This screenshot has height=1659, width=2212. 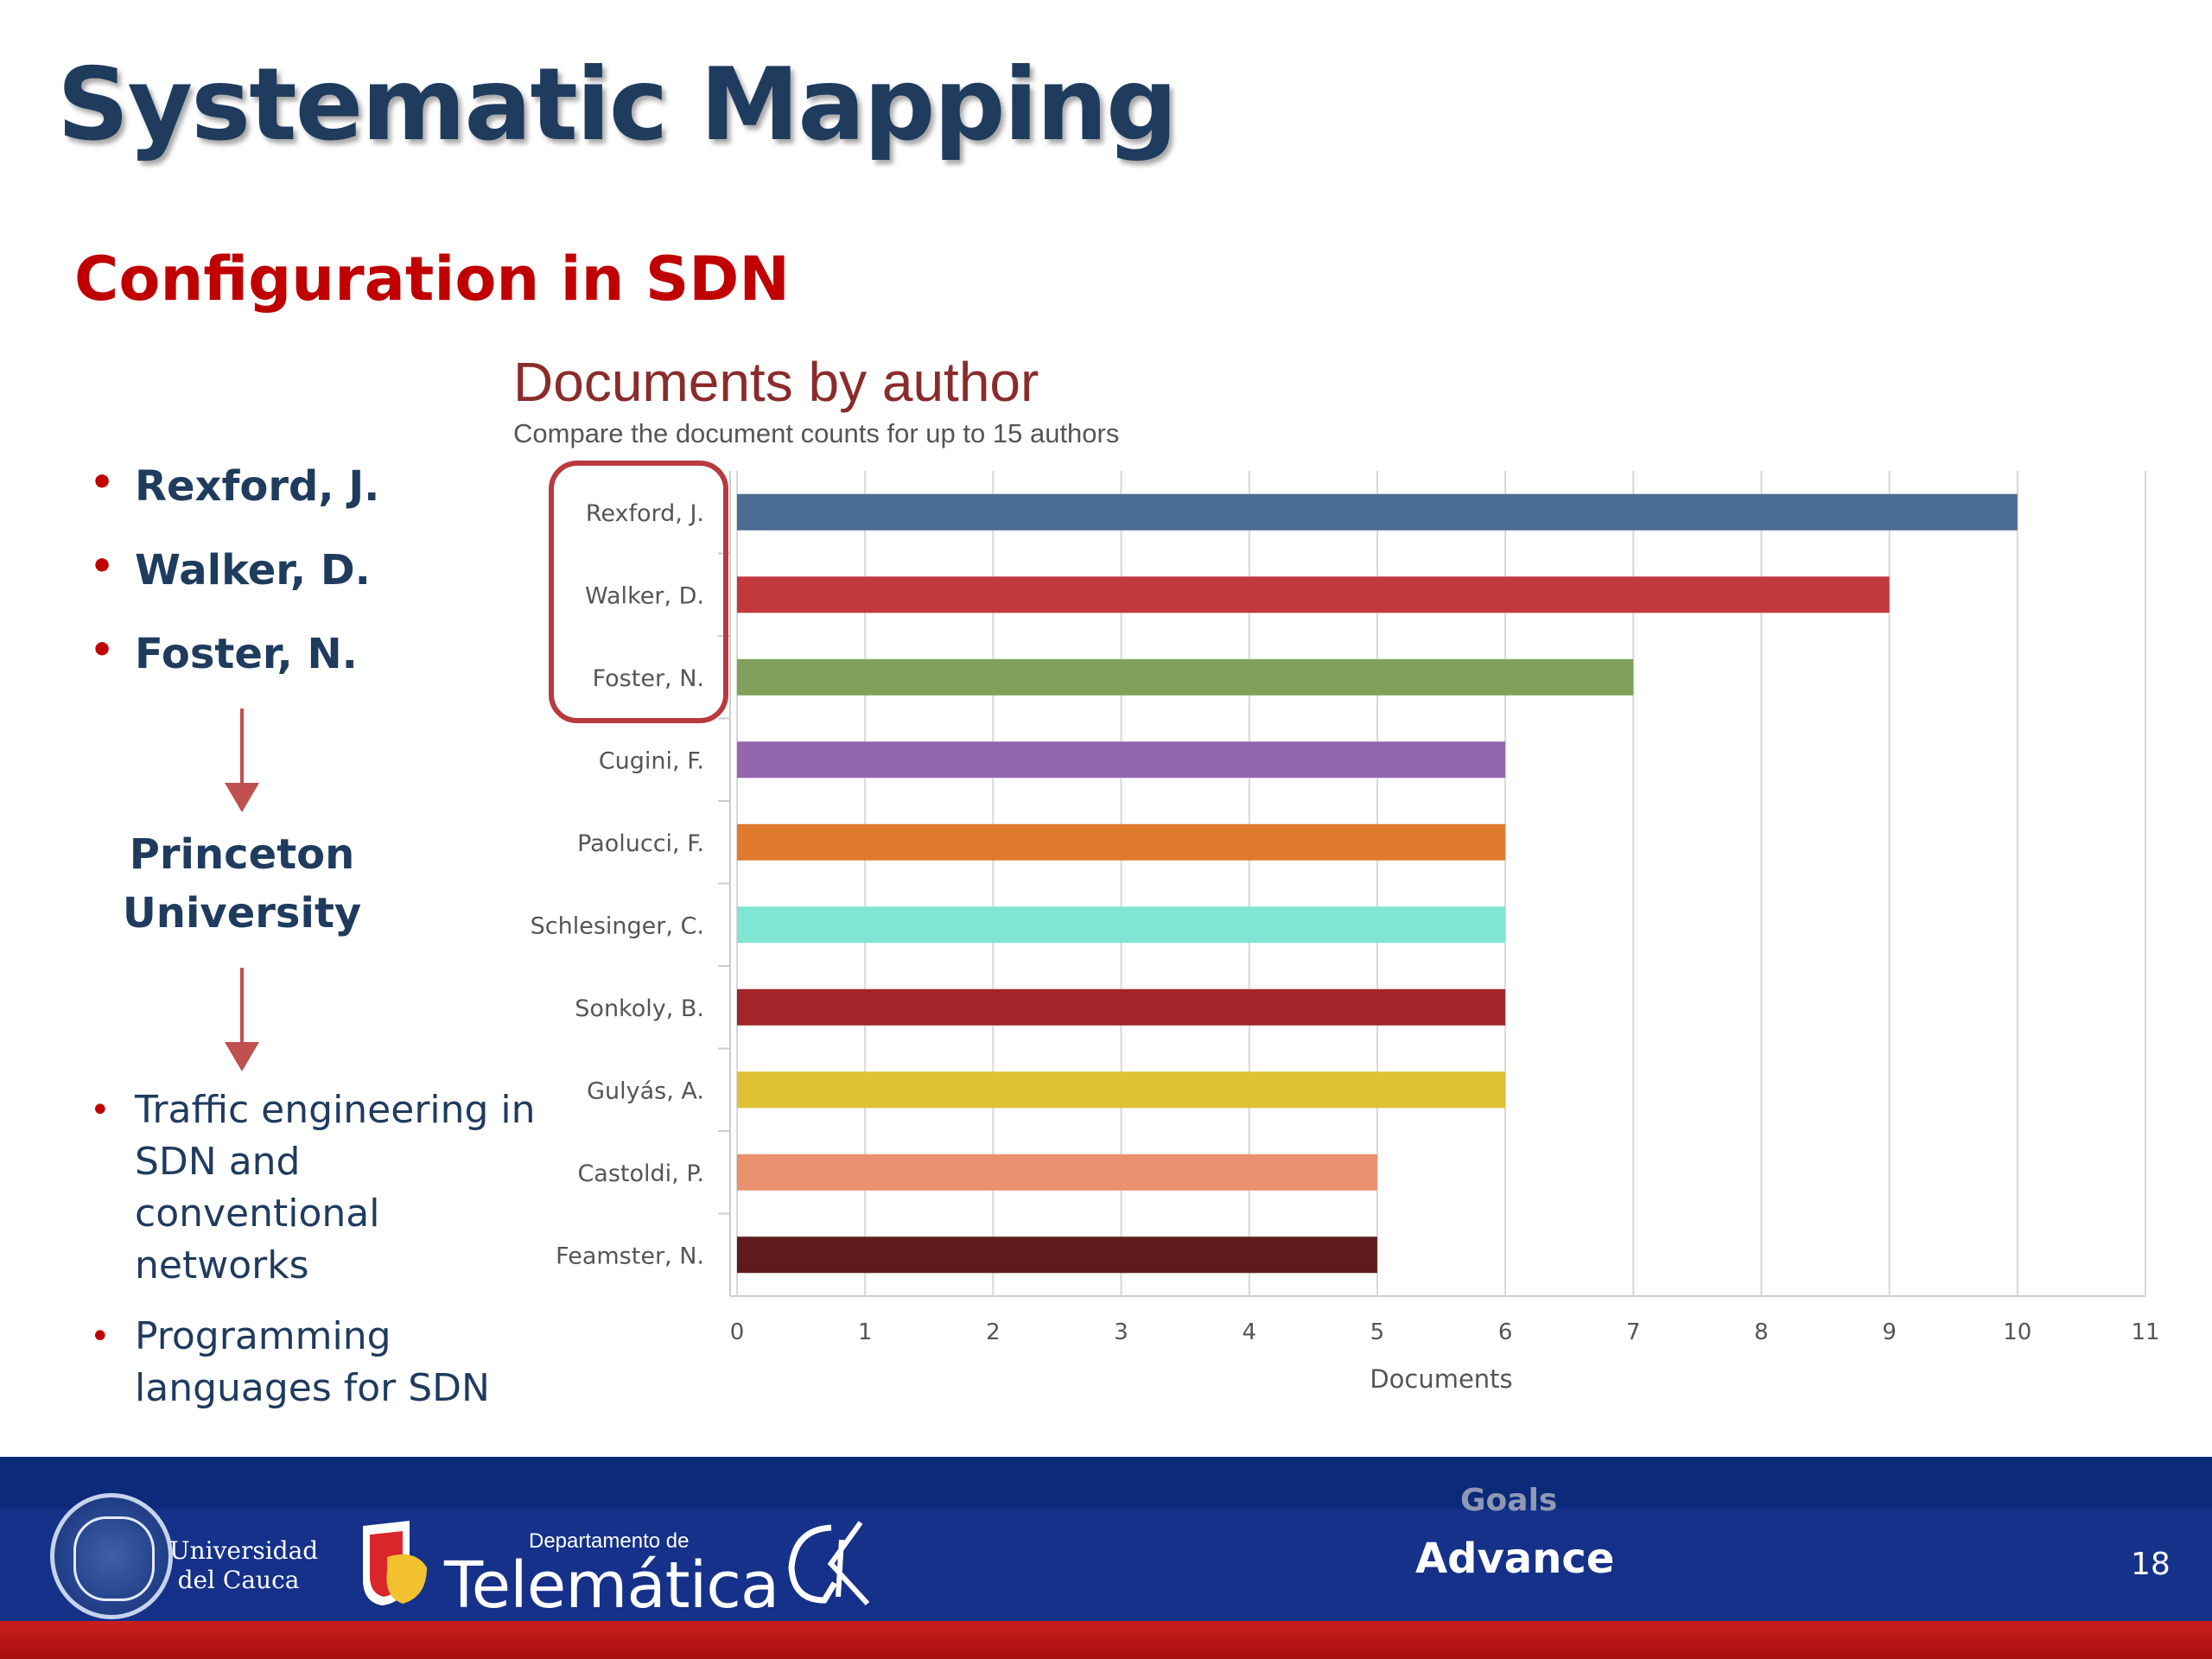 What do you see at coordinates (737, 1332) in the screenshot?
I see `x-tick-label: 0` at bounding box center [737, 1332].